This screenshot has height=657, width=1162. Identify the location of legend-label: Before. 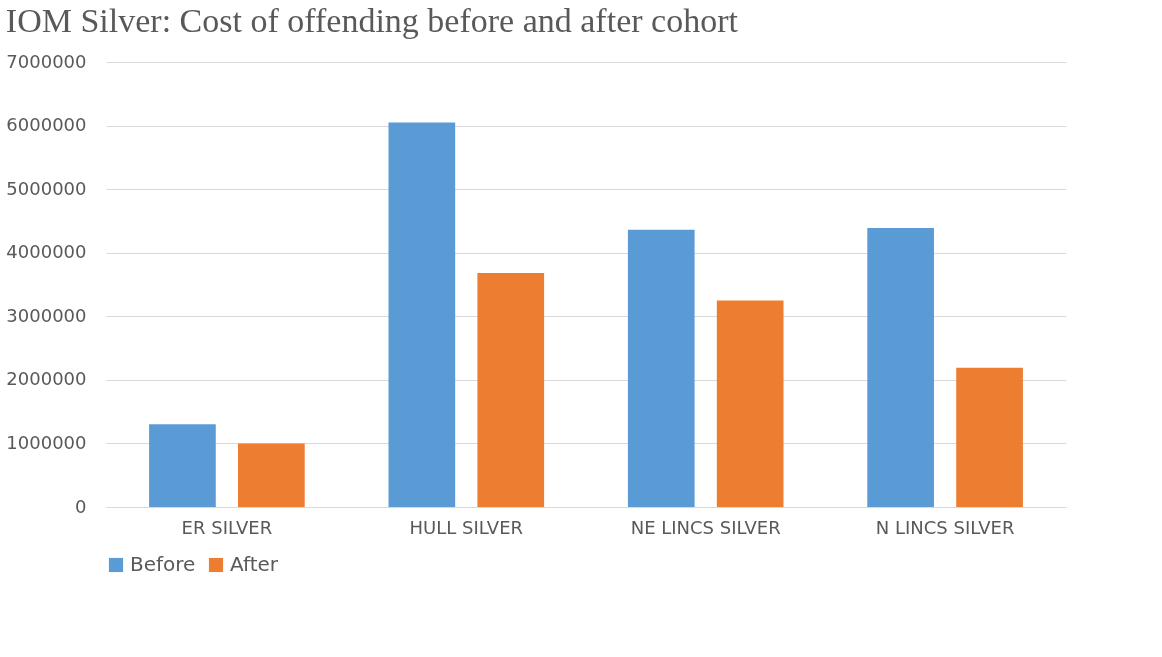
(163, 564).